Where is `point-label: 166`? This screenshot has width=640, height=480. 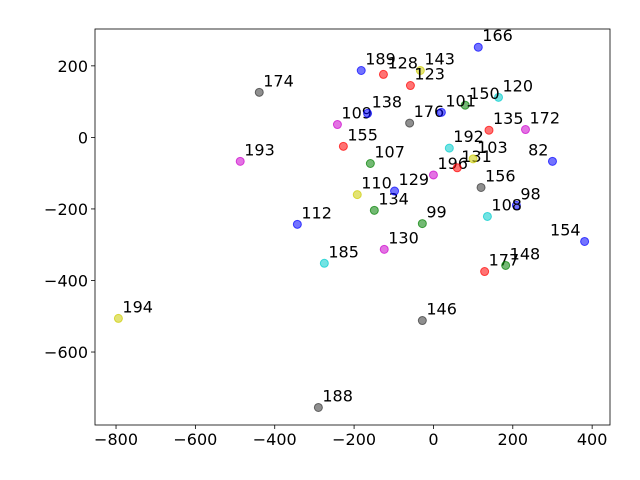
point-label: 166 is located at coordinates (497, 35).